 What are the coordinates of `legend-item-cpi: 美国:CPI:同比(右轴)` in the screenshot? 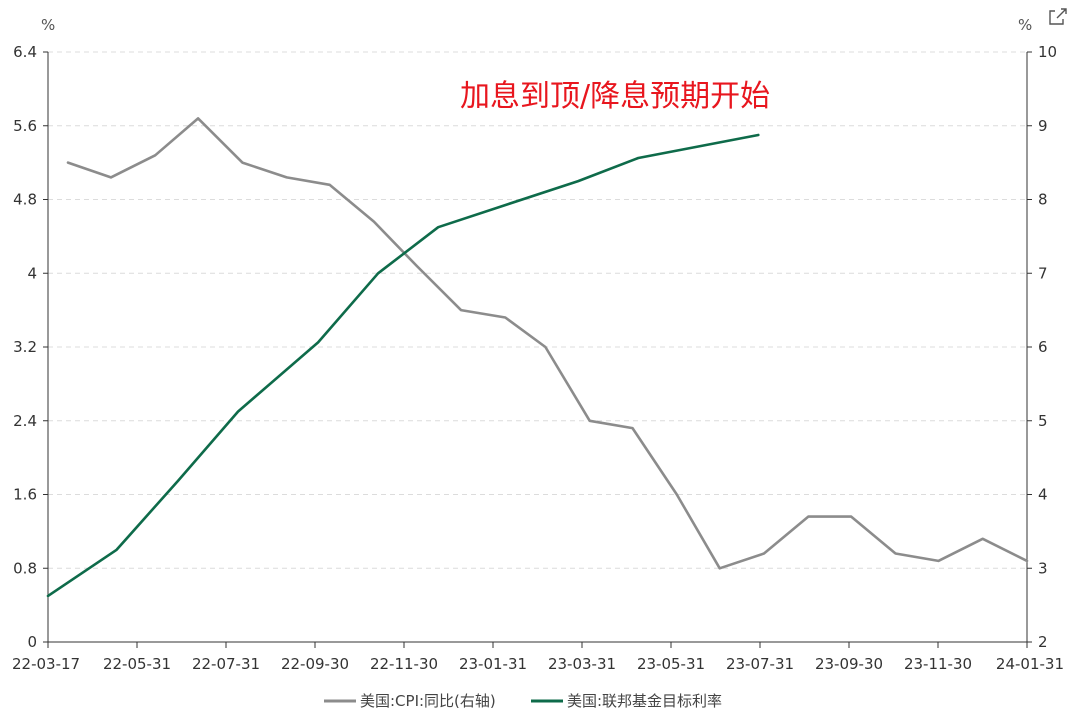 It's located at (410, 701).